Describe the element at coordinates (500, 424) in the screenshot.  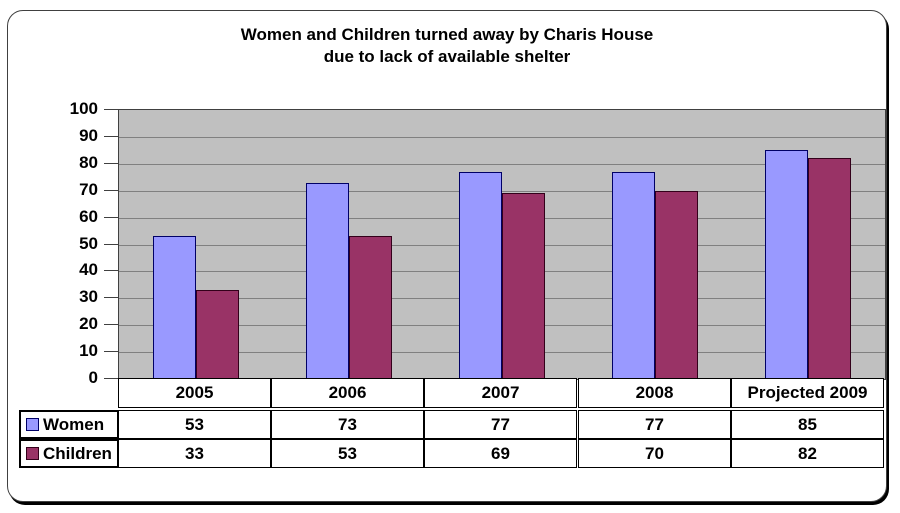
I see `table-value-cell-women-2007: 77` at that location.